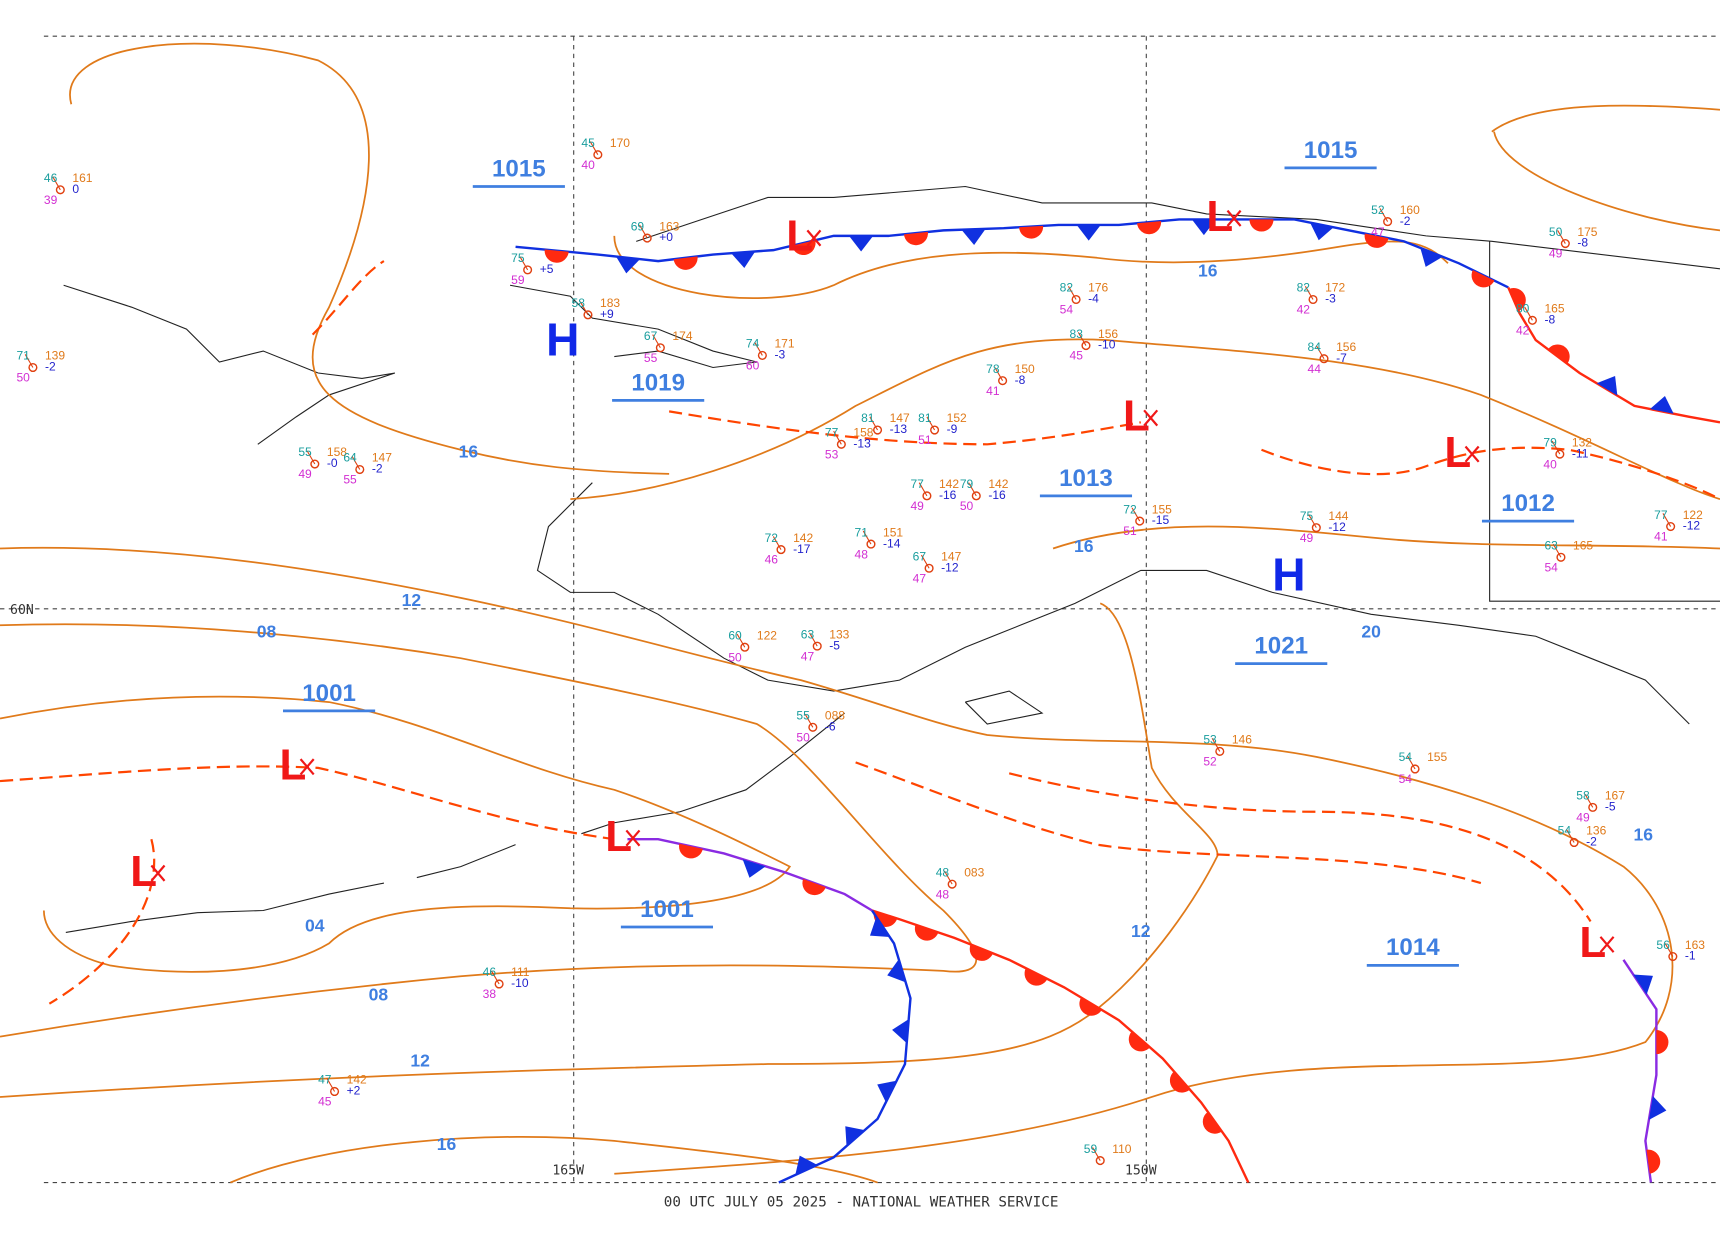  Describe the element at coordinates (651, 336) in the screenshot. I see `station-temp: 67` at that location.